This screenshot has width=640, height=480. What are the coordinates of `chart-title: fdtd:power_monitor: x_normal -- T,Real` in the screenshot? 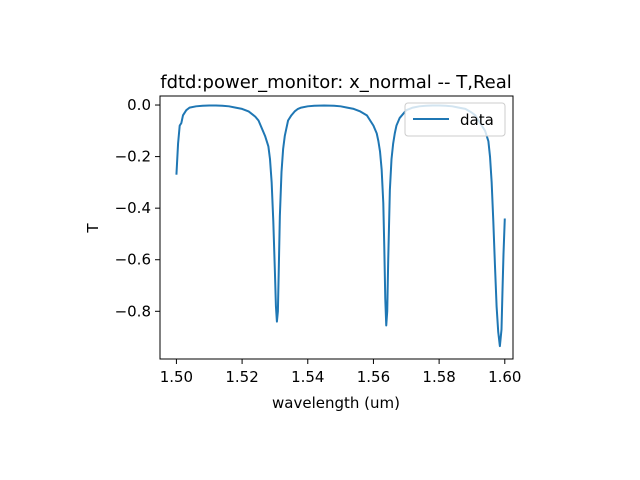 It's located at (336, 82).